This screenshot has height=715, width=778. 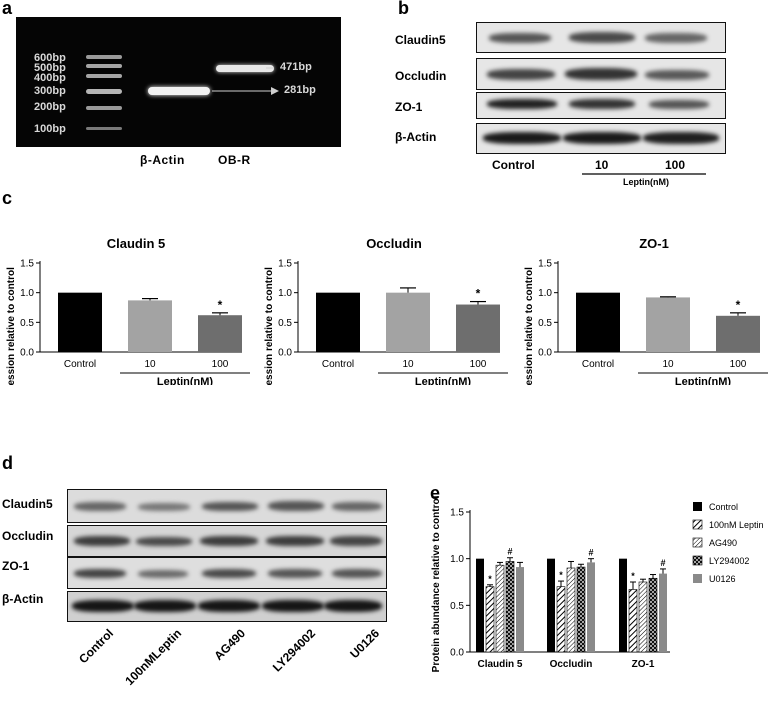 What do you see at coordinates (723, 543) in the screenshot?
I see `legend-label: AG490` at bounding box center [723, 543].